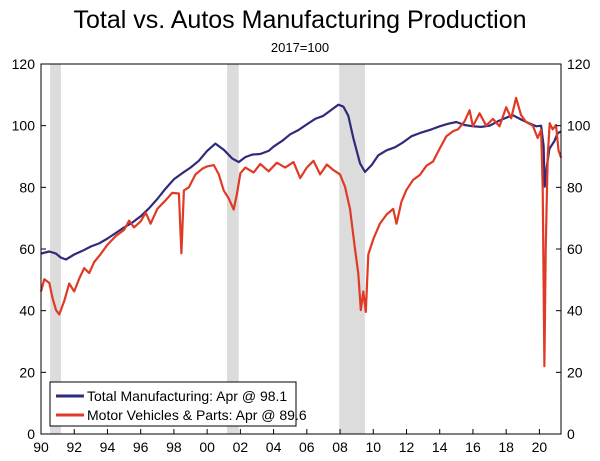  Describe the element at coordinates (174, 447) in the screenshot. I see `x-tick-label: 98` at that location.